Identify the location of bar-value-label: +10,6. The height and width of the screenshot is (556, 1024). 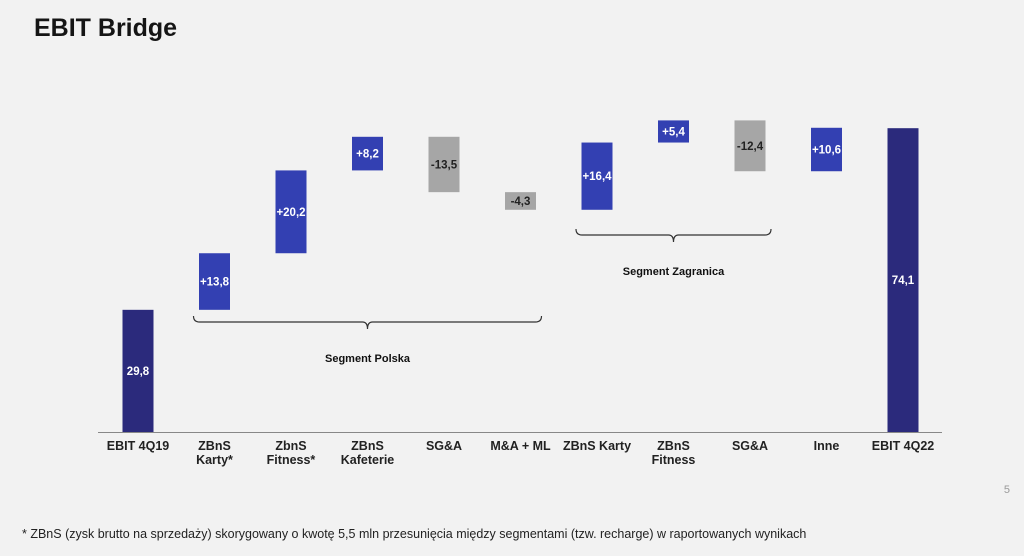
(826, 151).